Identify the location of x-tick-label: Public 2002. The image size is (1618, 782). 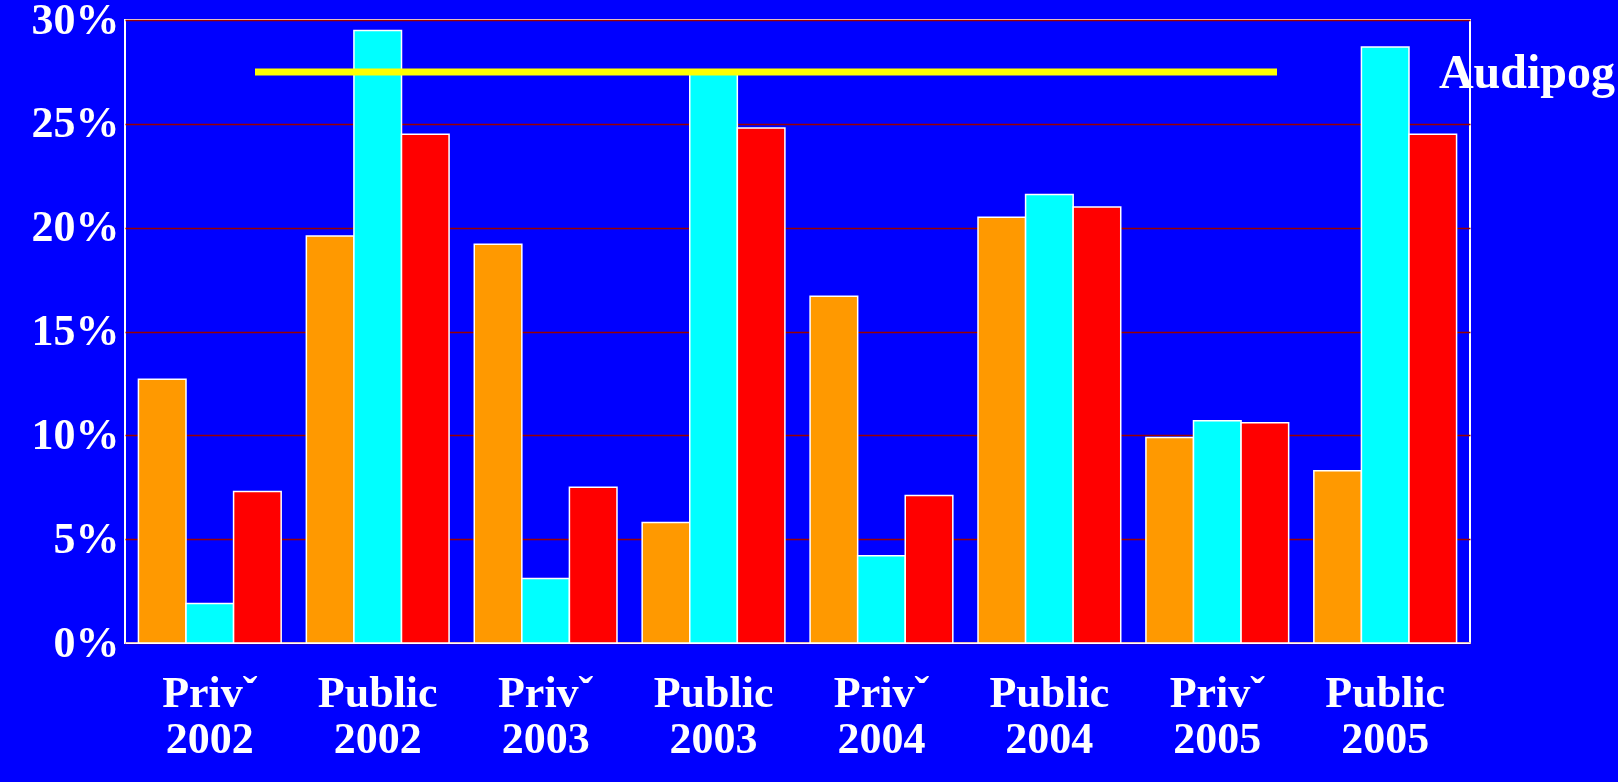
(377, 715).